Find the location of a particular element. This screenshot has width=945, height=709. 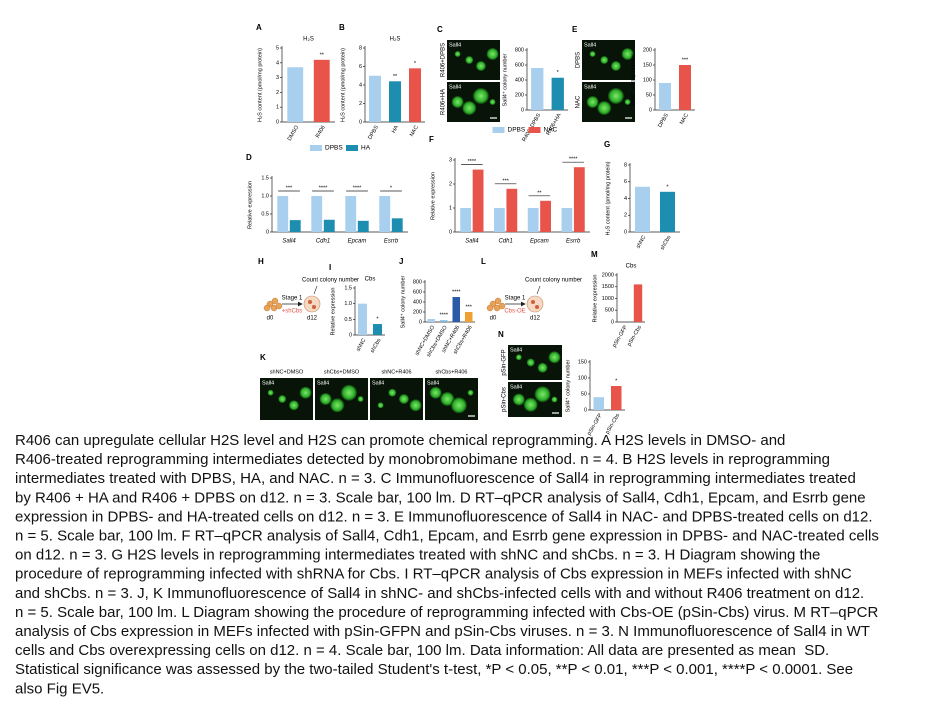

image-label: shCbs+R406 is located at coordinates (452, 372).